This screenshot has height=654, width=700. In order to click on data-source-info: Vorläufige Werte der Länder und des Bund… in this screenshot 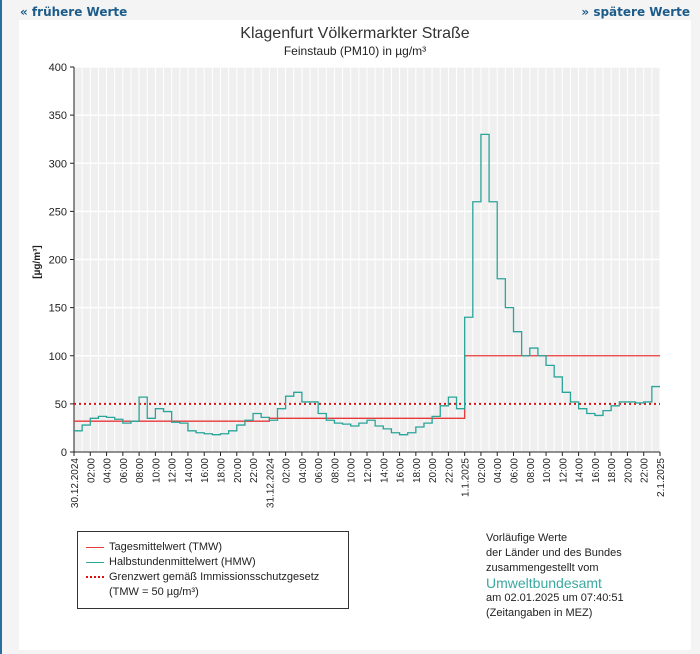, I will do `click(555, 576)`.